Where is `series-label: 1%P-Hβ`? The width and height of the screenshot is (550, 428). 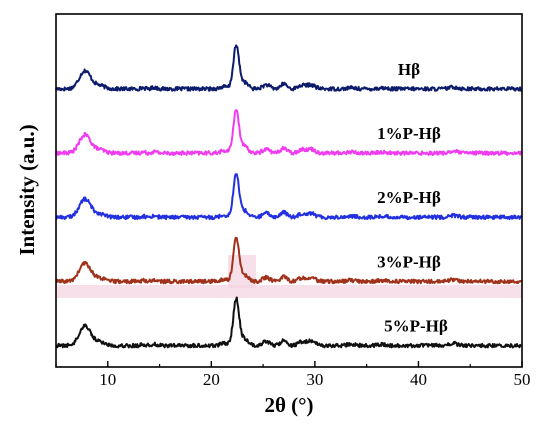 series-label: 1%P-Hβ is located at coordinates (409, 133).